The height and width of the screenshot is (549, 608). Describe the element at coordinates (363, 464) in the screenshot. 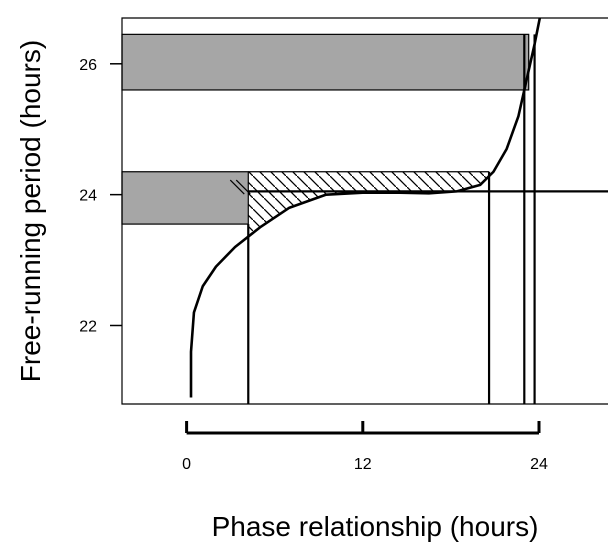

I see `x-tick-label-12: 12` at that location.